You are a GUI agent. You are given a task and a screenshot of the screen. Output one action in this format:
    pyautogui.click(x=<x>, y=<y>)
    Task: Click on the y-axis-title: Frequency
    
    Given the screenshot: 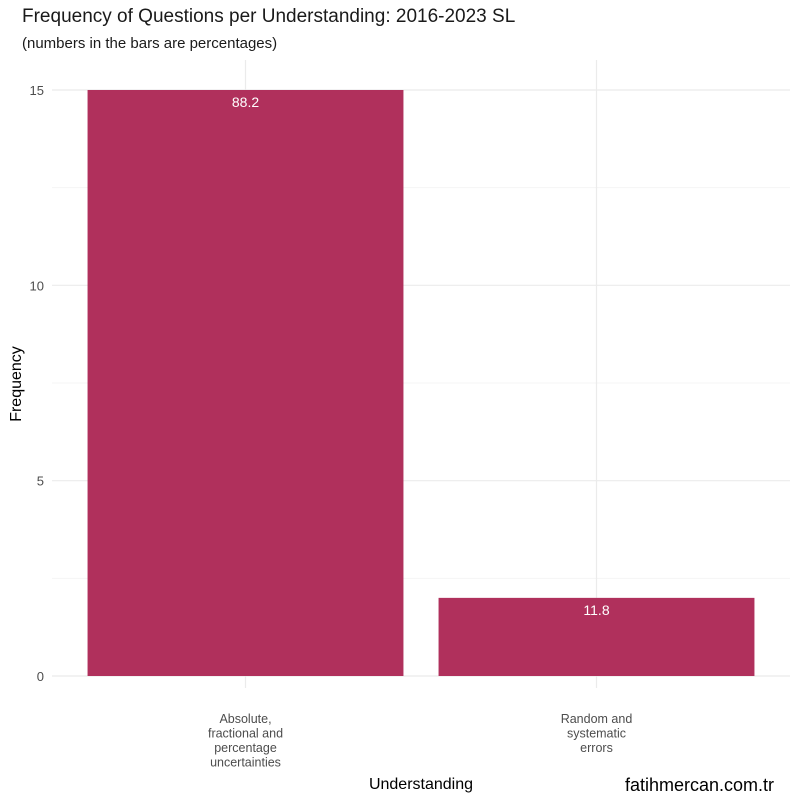 What is the action you would take?
    pyautogui.click(x=16, y=384)
    